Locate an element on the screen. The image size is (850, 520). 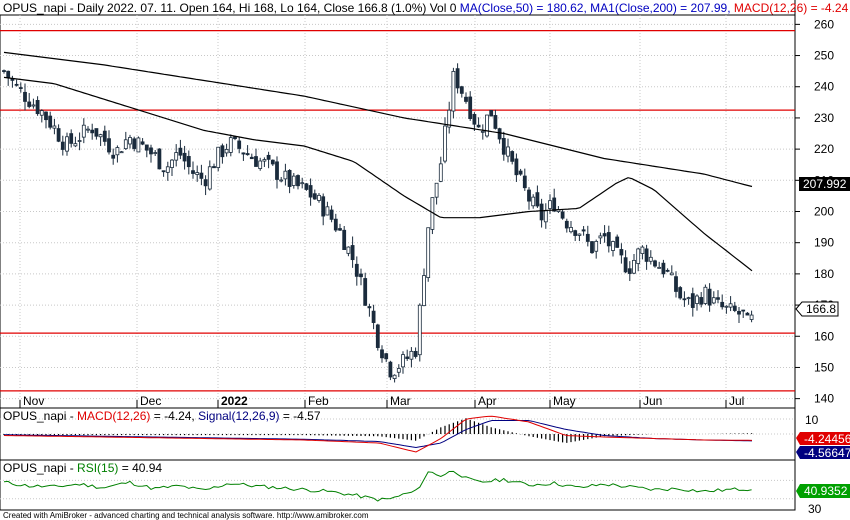
ma200-value-tag: 207.992 is located at coordinates (824, 184).